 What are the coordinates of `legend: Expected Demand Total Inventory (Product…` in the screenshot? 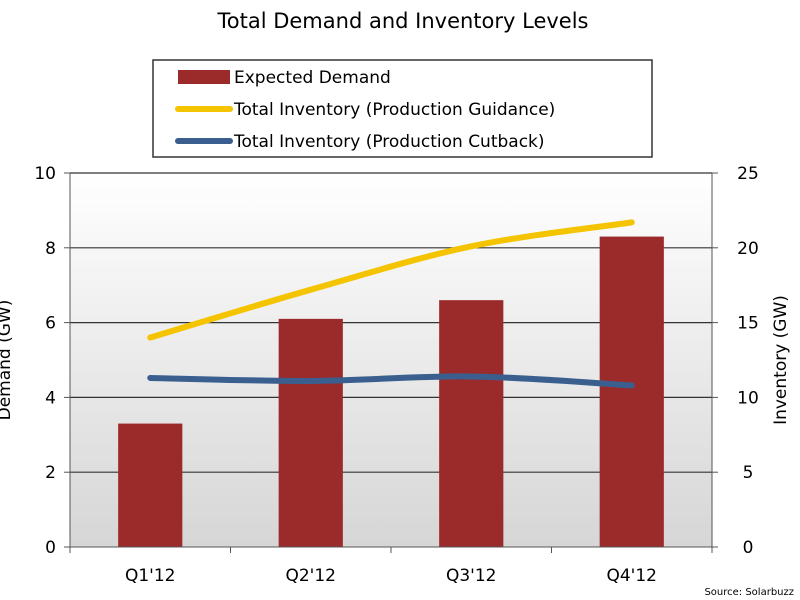 It's located at (402, 108).